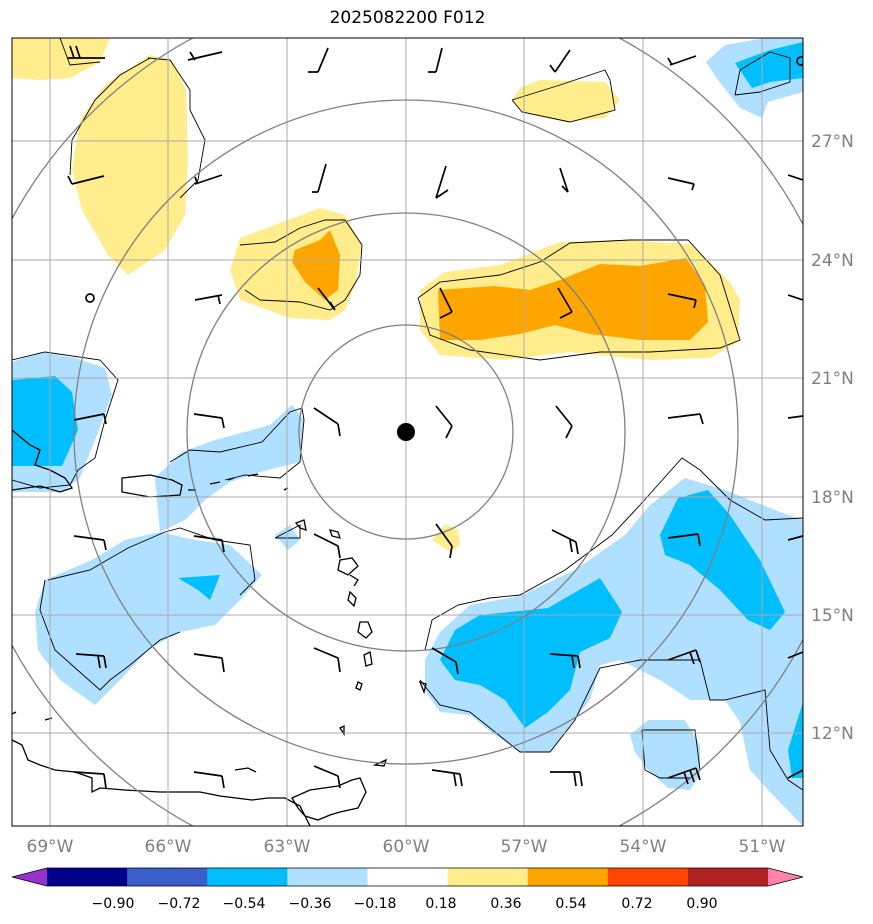  I want to click on coastline-barbados, so click(422, 687).